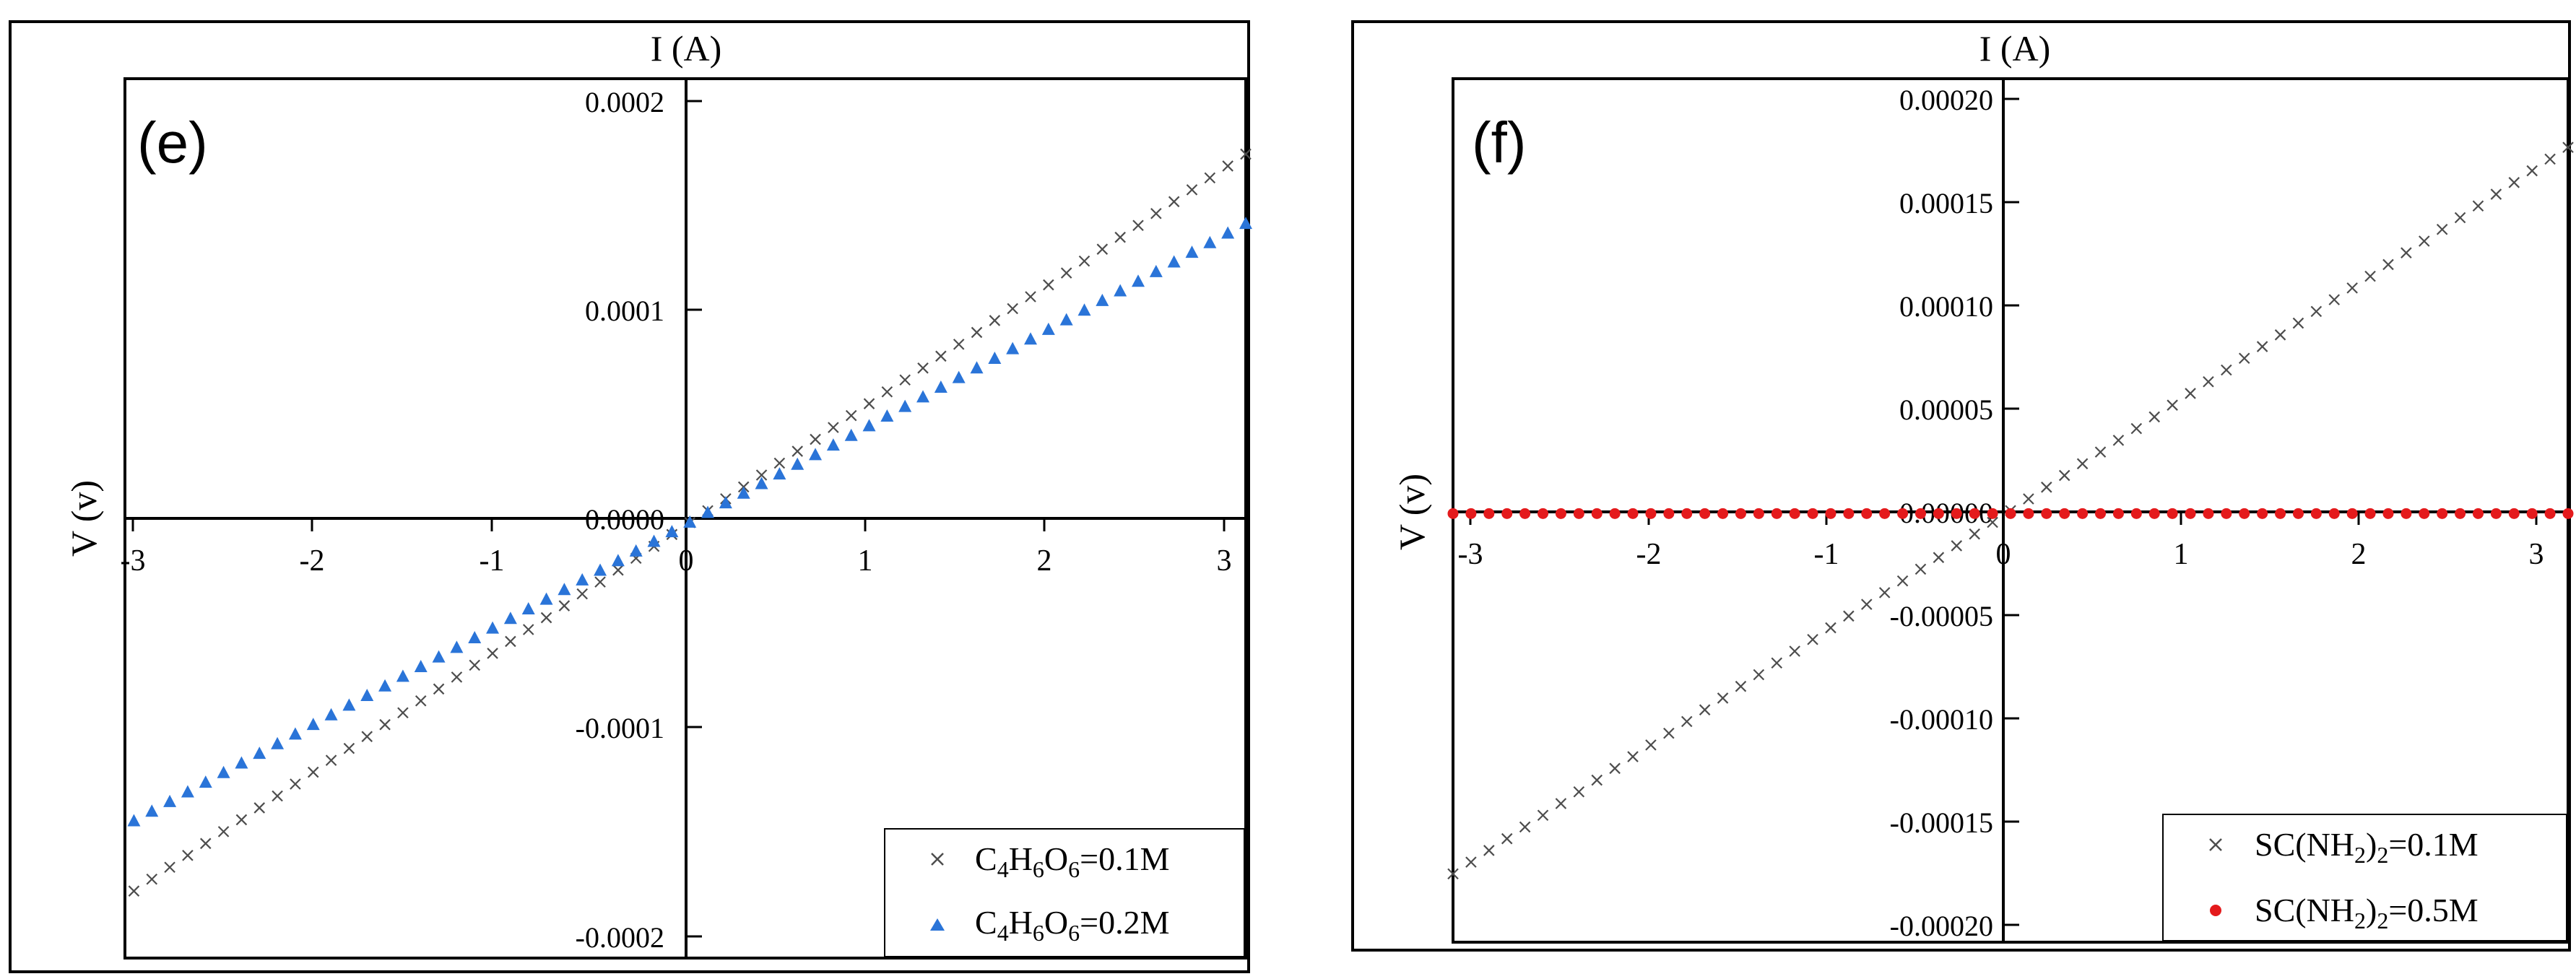 This screenshot has height=979, width=2576. I want to click on panel-f-x-tick-label: -3, so click(1470, 554).